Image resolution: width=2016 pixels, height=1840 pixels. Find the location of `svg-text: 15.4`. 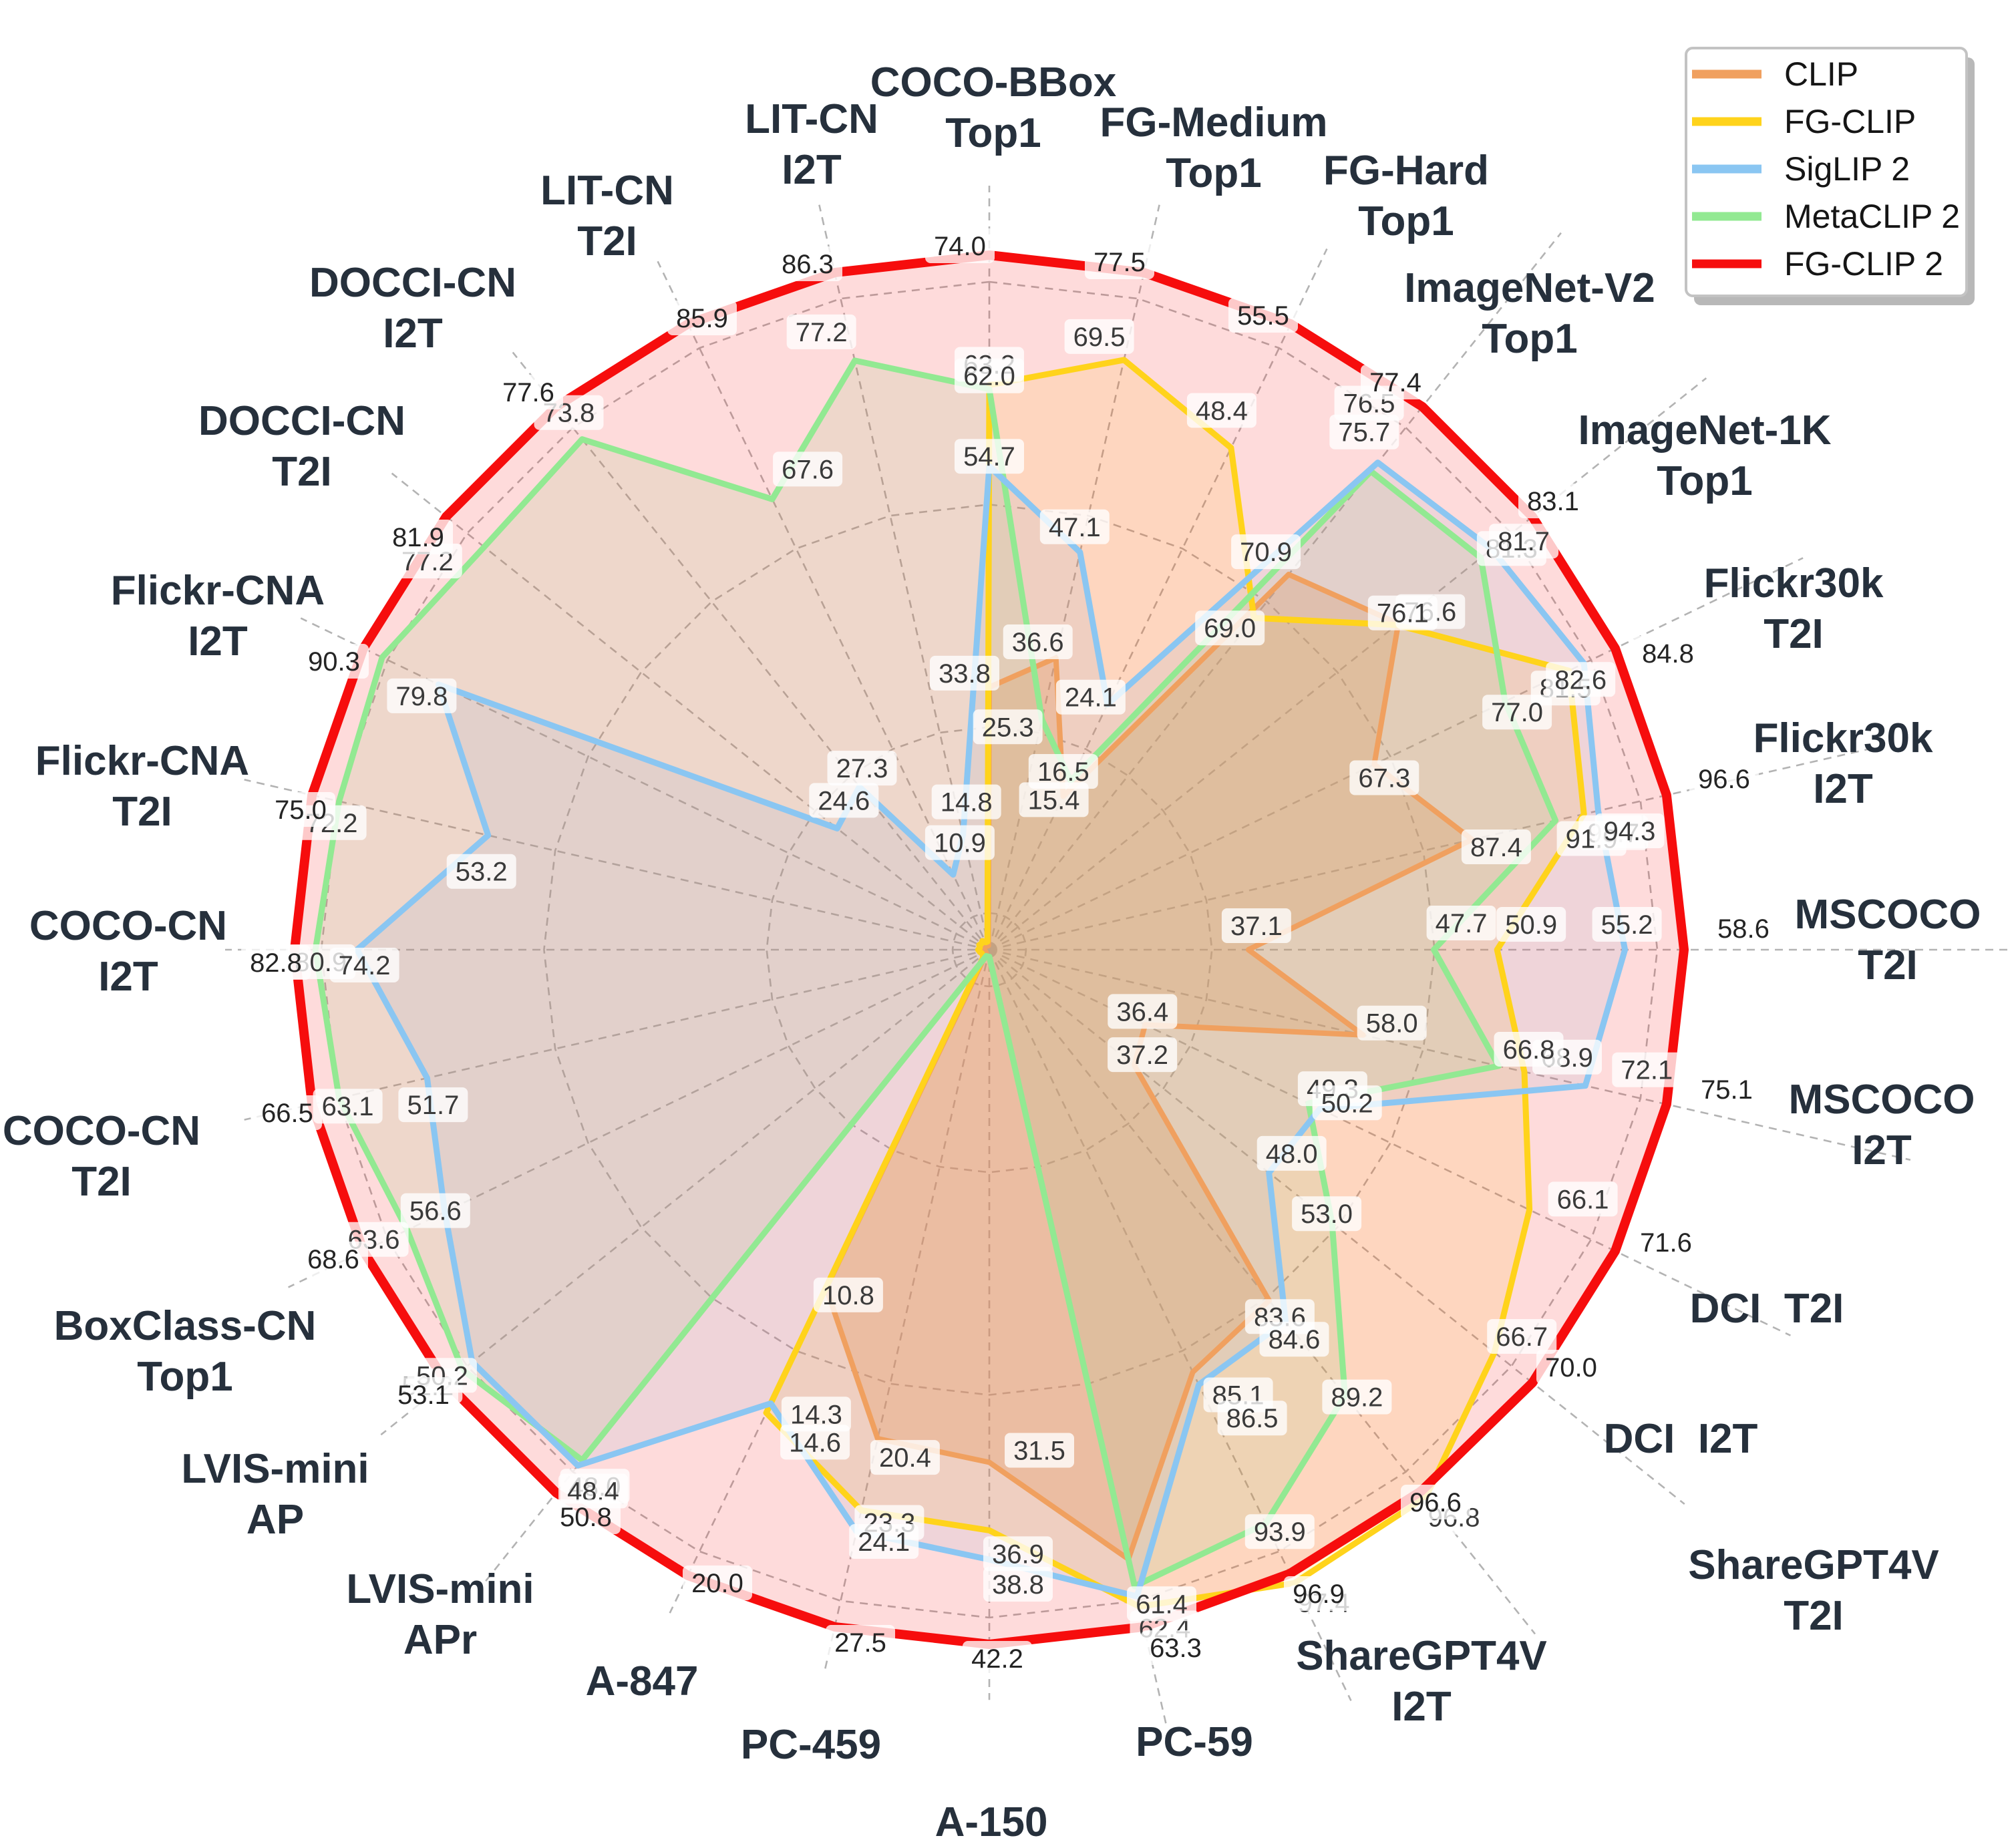

svg-text: 15.4 is located at coordinates (1054, 800).